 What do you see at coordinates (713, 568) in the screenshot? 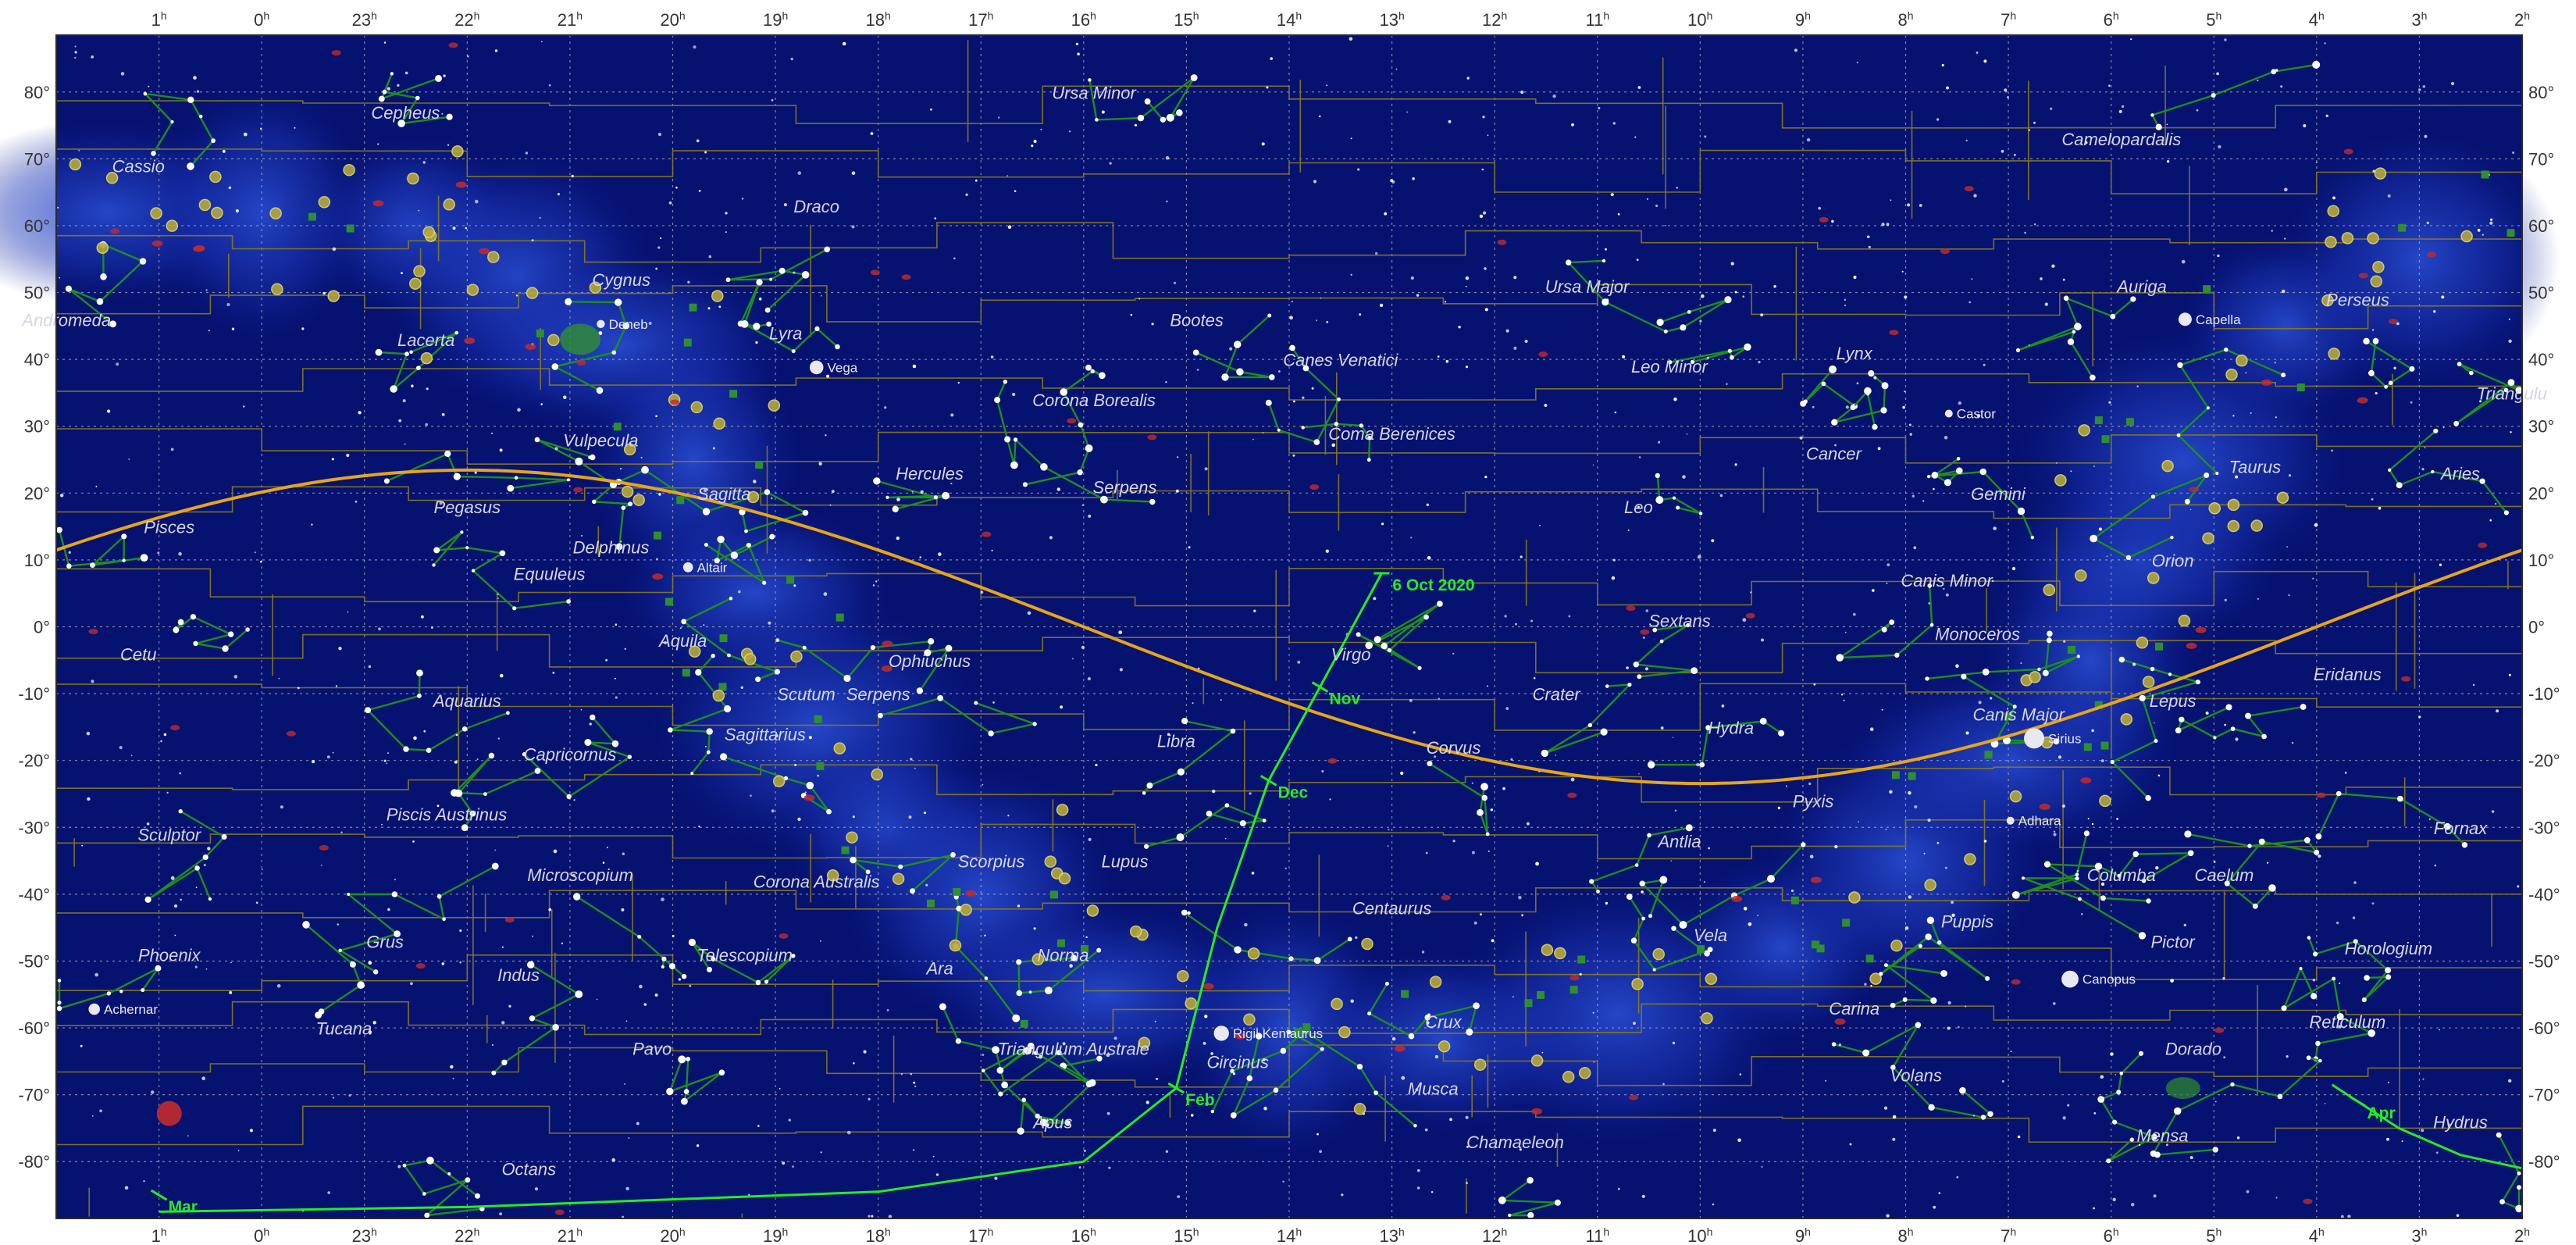
I see `named-star-label: Altair` at bounding box center [713, 568].